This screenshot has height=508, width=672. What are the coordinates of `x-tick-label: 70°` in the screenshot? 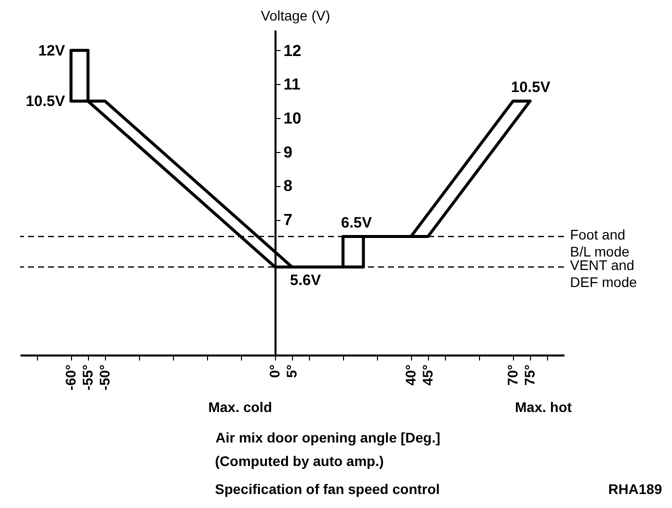 It's located at (512, 375).